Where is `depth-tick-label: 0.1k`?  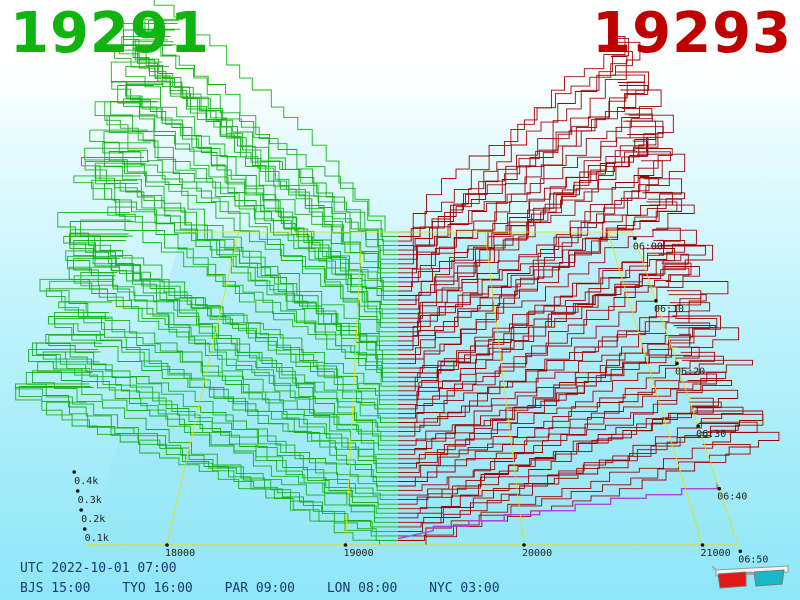
depth-tick-label: 0.1k is located at coordinates (97, 538).